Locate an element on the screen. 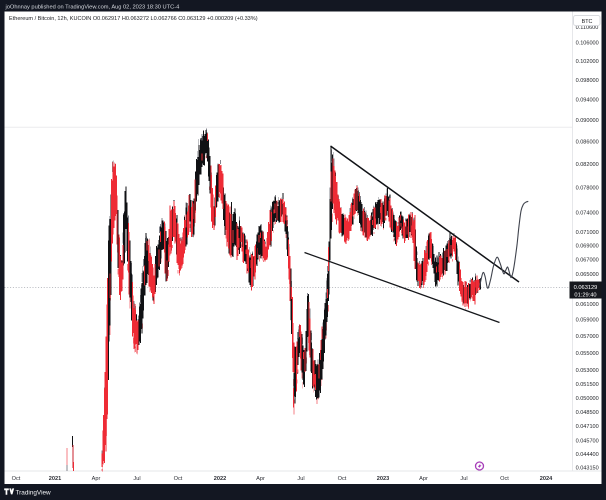 The height and width of the screenshot is (500, 606). svg-text: 2023 is located at coordinates (383, 479).